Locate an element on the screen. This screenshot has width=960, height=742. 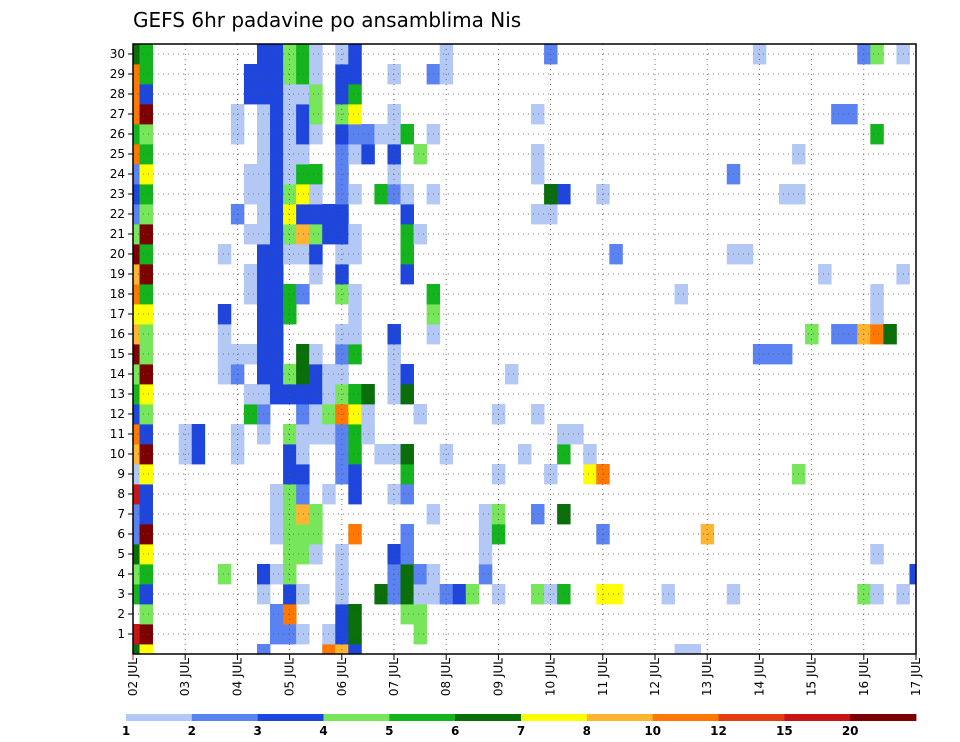
colorbar-label: 12 is located at coordinates (718, 731).